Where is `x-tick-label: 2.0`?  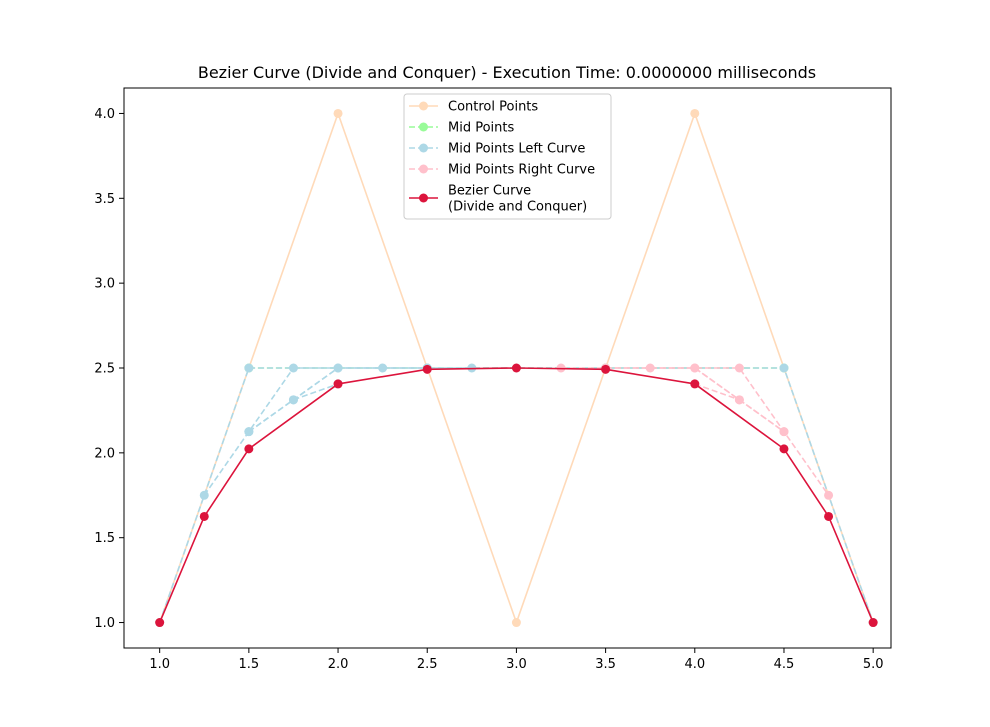
x-tick-label: 2.0 is located at coordinates (338, 664).